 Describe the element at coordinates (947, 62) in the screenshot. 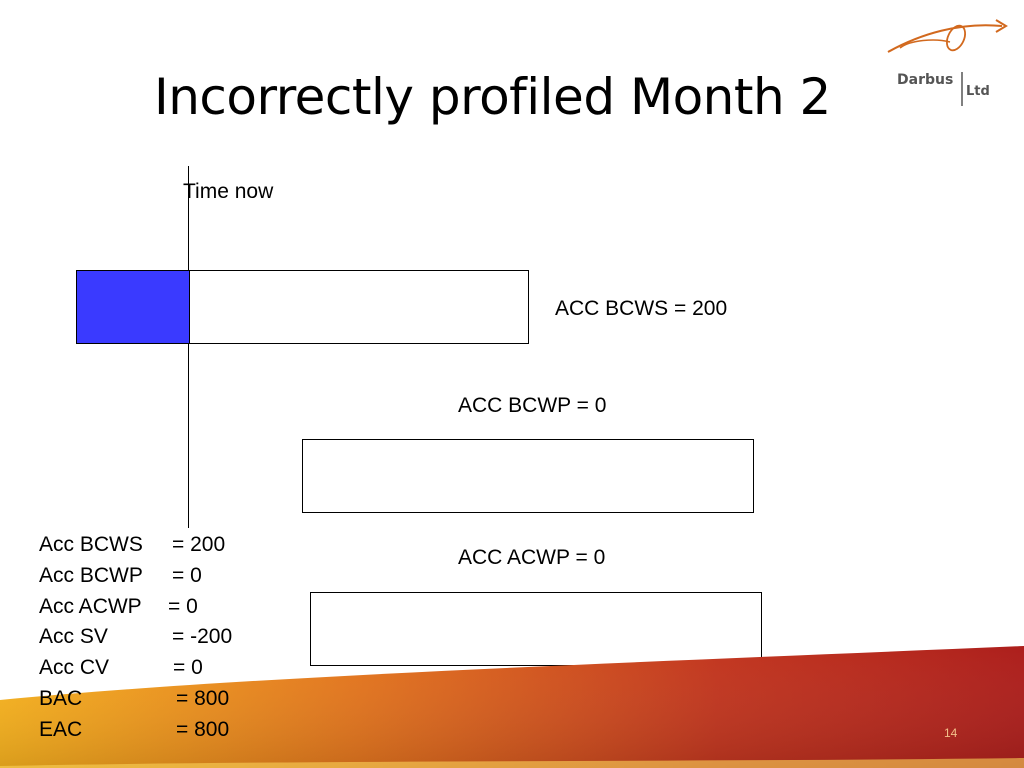

I see `company-logo` at that location.